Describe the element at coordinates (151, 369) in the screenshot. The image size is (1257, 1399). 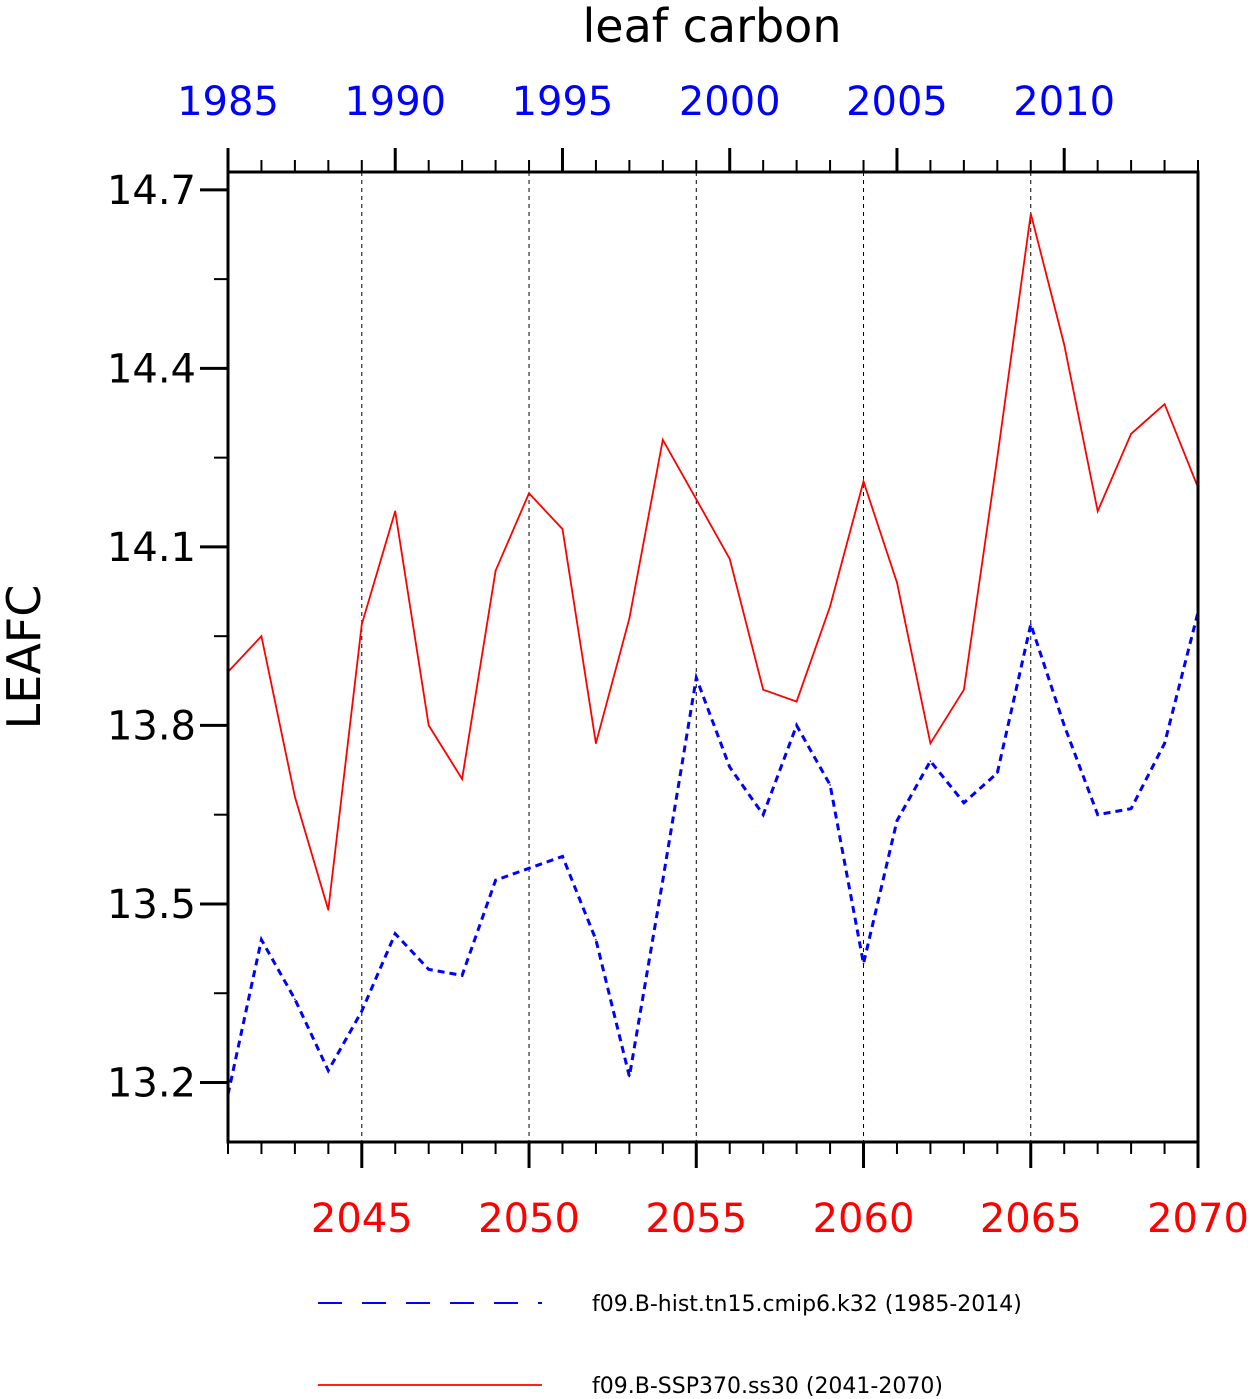
I see `y-tick-label-14.4: 14.4` at that location.